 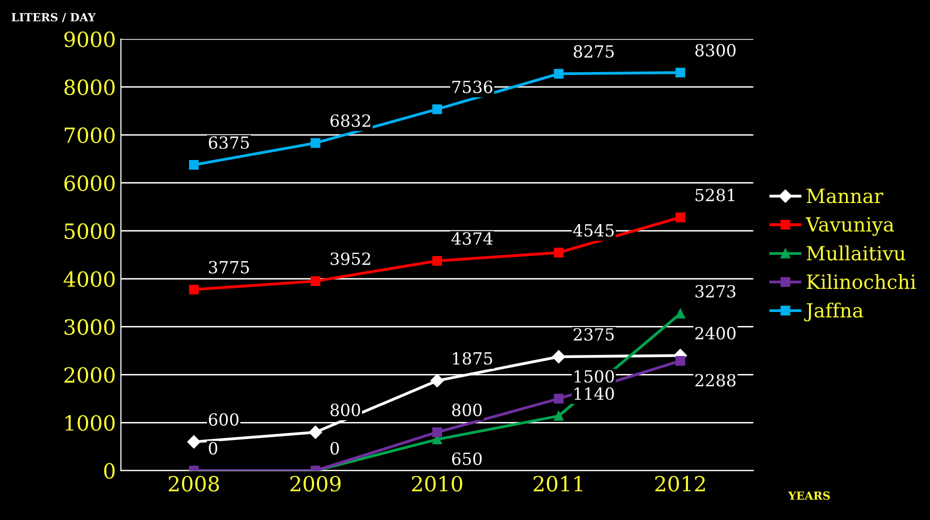 I want to click on data-label: 2375, so click(x=594, y=334).